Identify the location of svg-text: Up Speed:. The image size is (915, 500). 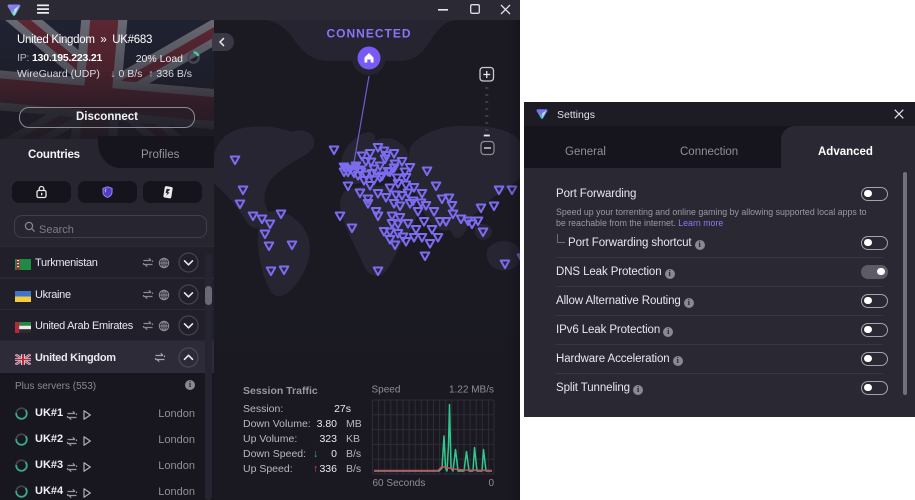
(268, 469).